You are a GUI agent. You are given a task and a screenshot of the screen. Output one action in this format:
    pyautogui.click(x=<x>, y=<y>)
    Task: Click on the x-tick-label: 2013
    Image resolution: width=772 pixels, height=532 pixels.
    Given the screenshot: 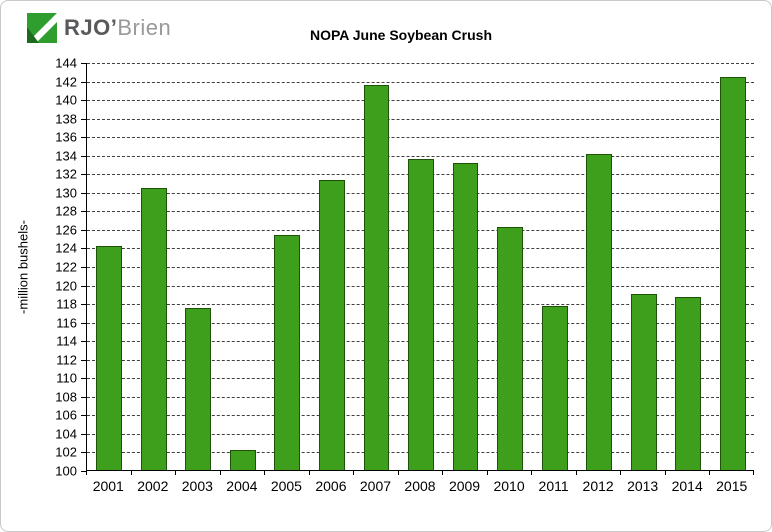 What is the action you would take?
    pyautogui.click(x=643, y=486)
    